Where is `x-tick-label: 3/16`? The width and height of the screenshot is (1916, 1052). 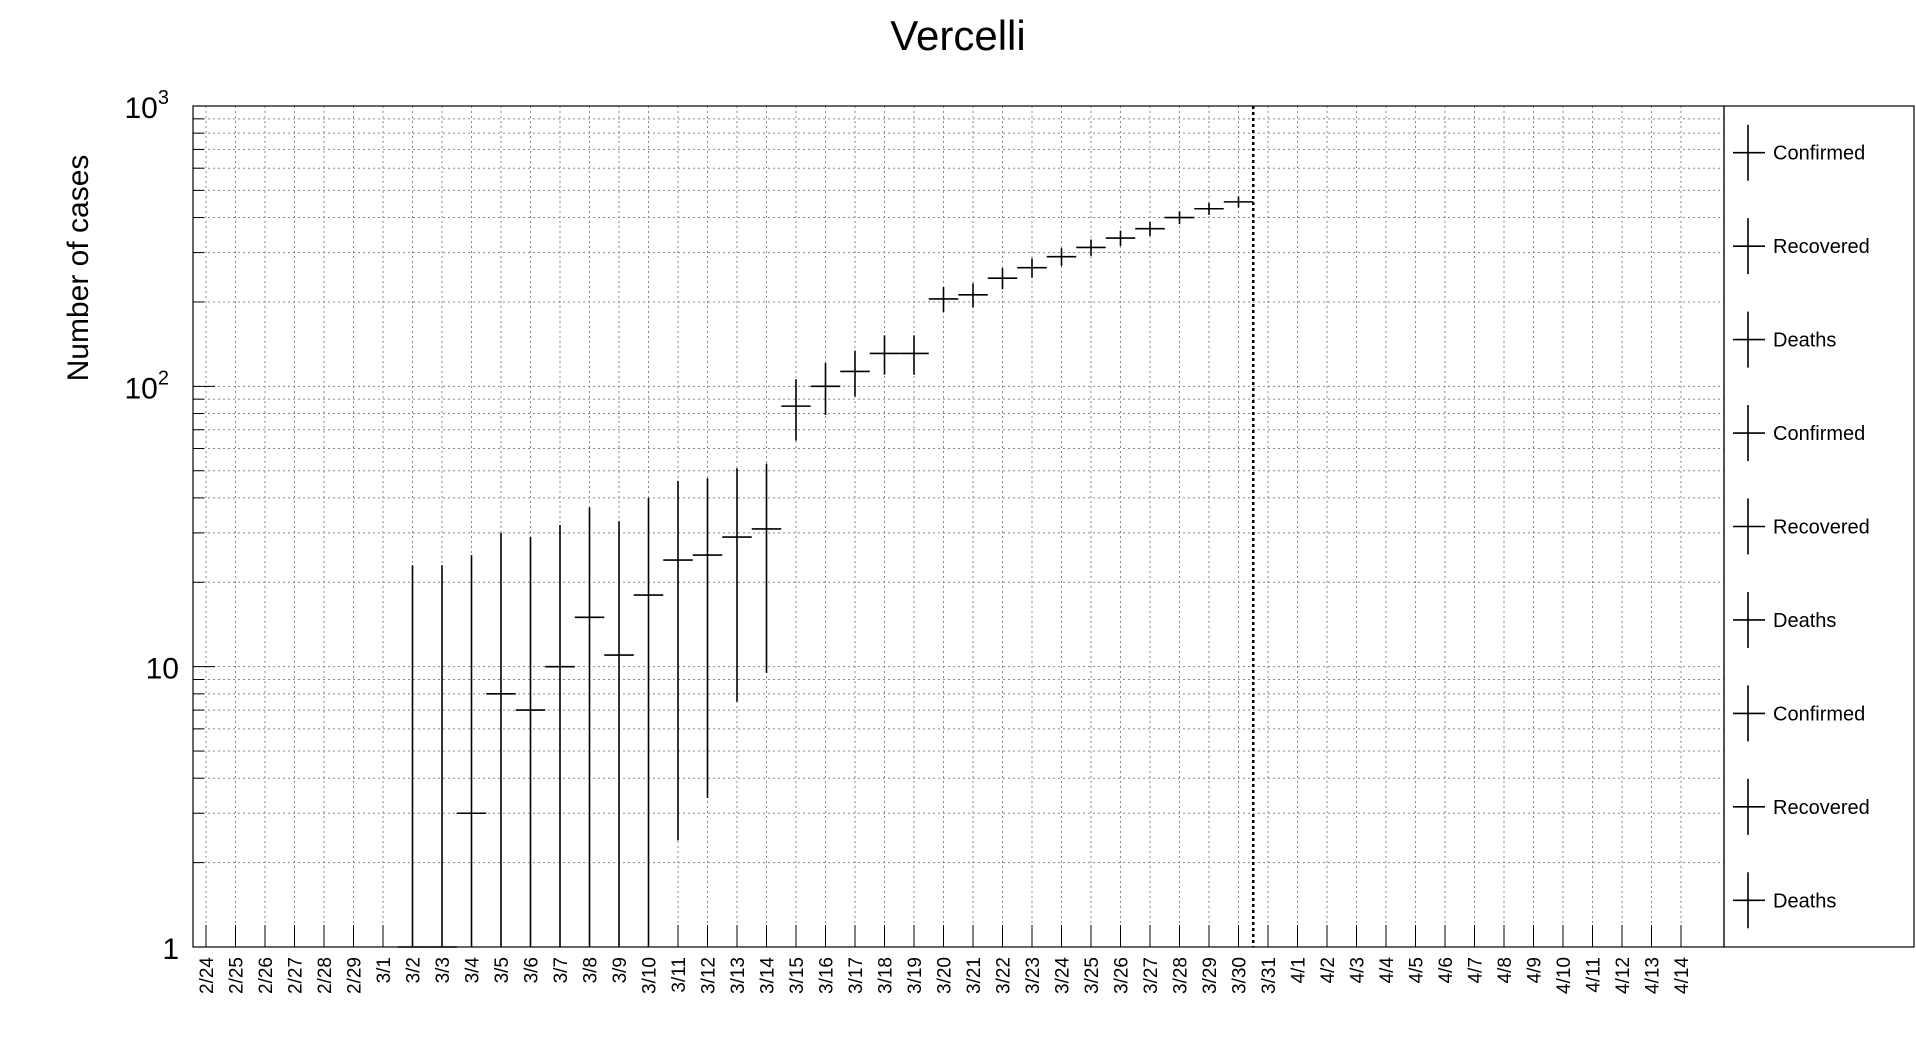
x-tick-label: 3/16 is located at coordinates (827, 975).